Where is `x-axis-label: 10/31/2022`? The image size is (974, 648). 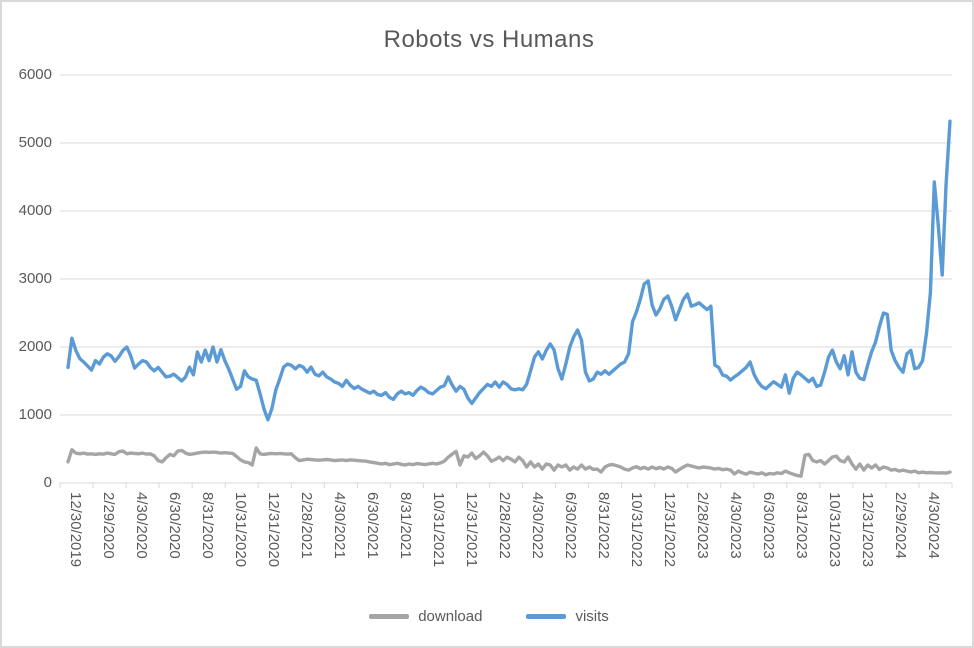
x-axis-label: 10/31/2022 is located at coordinates (637, 530).